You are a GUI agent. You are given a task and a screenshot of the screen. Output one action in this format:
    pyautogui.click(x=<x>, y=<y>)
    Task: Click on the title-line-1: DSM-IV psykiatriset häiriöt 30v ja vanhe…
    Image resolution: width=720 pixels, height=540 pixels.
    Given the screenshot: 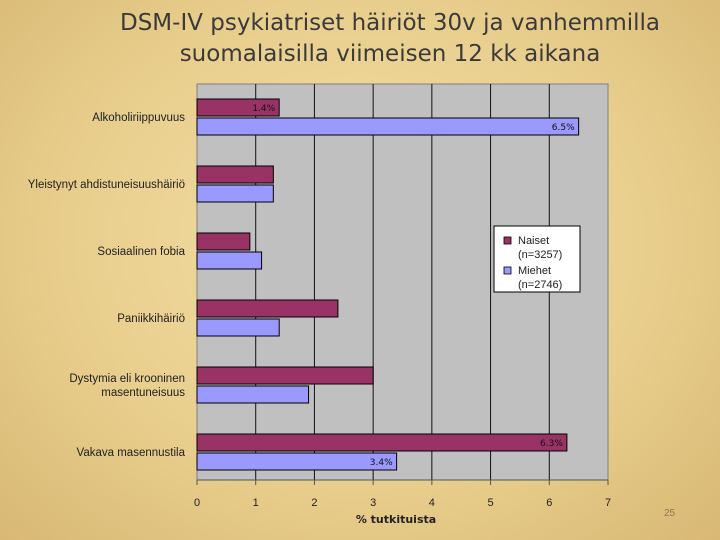 What is the action you would take?
    pyautogui.click(x=390, y=23)
    